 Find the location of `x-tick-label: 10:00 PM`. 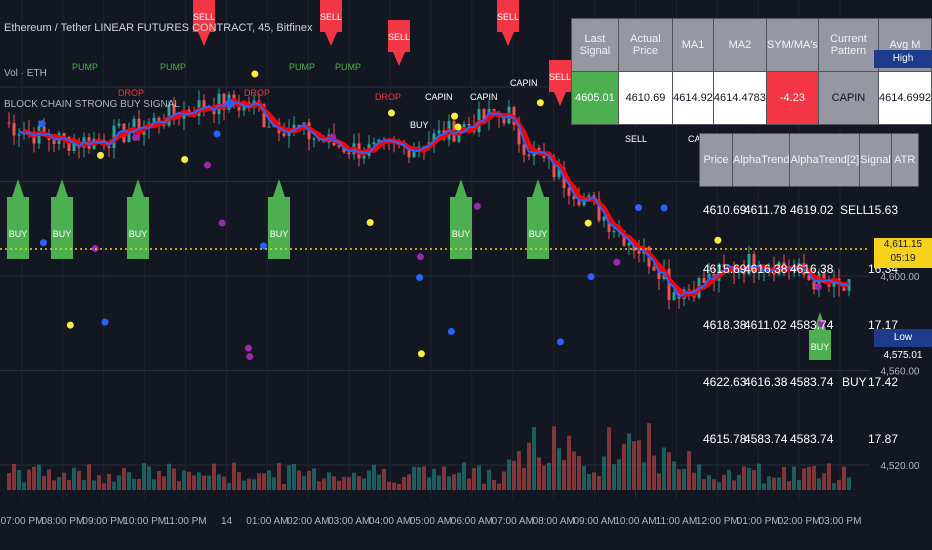

x-tick-label: 10:00 PM is located at coordinates (144, 521).